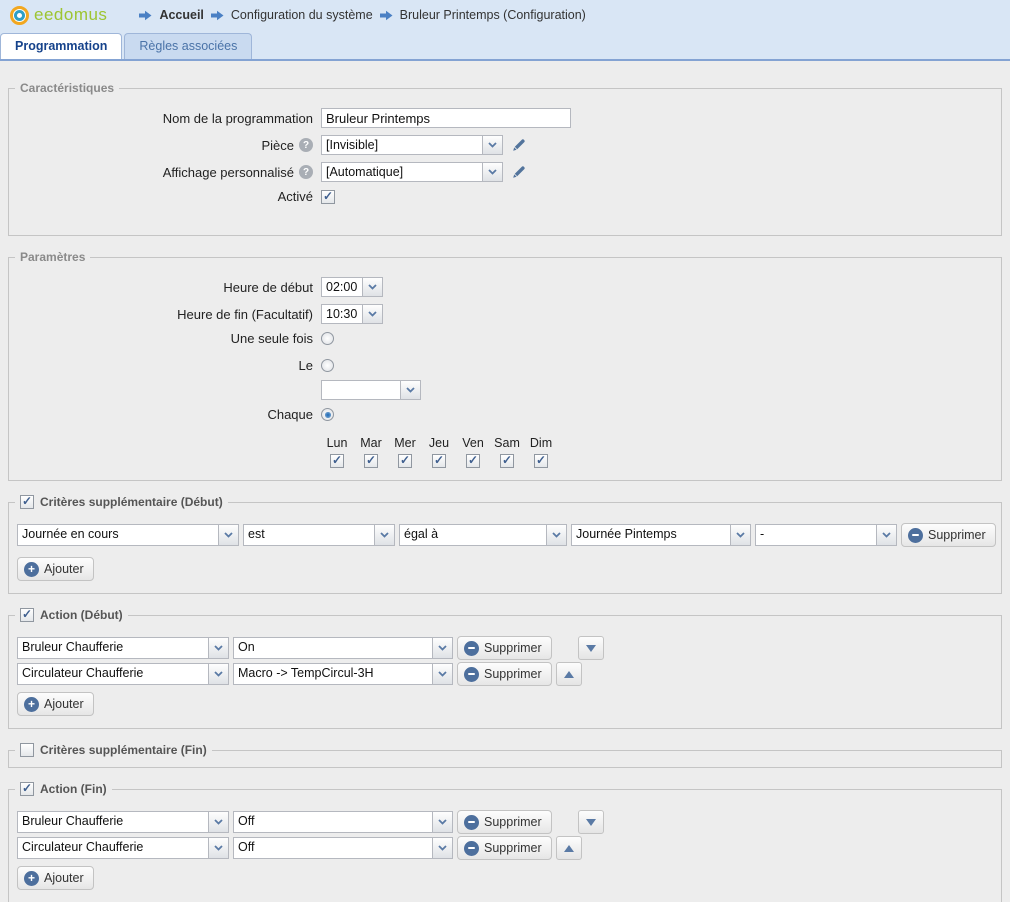 The width and height of the screenshot is (1010, 902). I want to click on day-checkbox-sam, so click(507, 461).